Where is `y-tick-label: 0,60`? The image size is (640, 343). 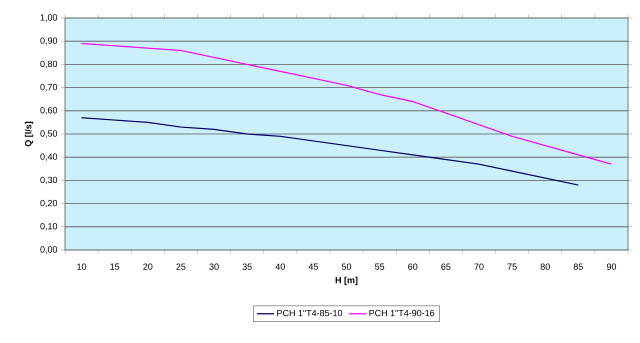
y-tick-label: 0,60 is located at coordinates (49, 110).